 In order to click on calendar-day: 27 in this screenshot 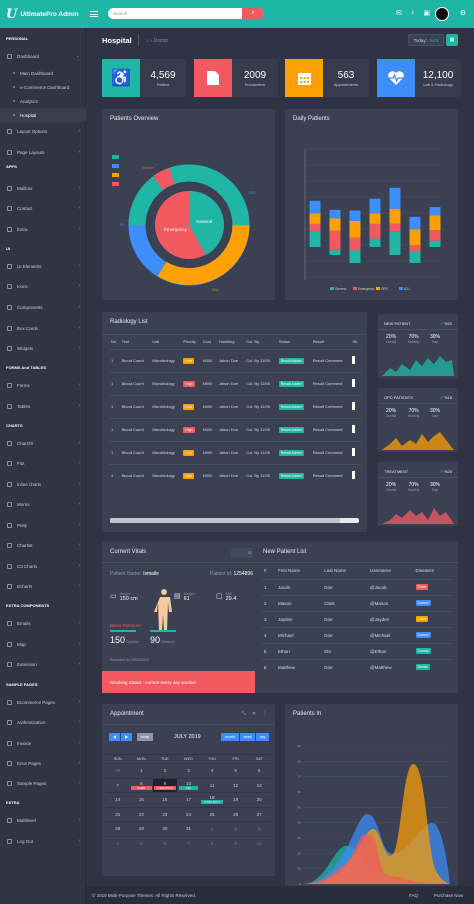, I will do `click(259, 814)`.